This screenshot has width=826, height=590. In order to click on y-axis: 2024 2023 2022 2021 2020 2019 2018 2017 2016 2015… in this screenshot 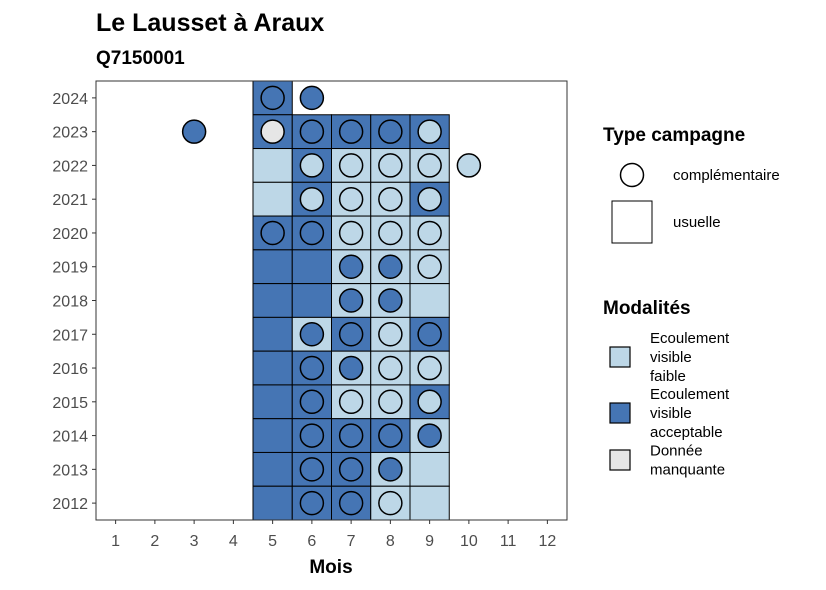, I will do `click(74, 302)`.